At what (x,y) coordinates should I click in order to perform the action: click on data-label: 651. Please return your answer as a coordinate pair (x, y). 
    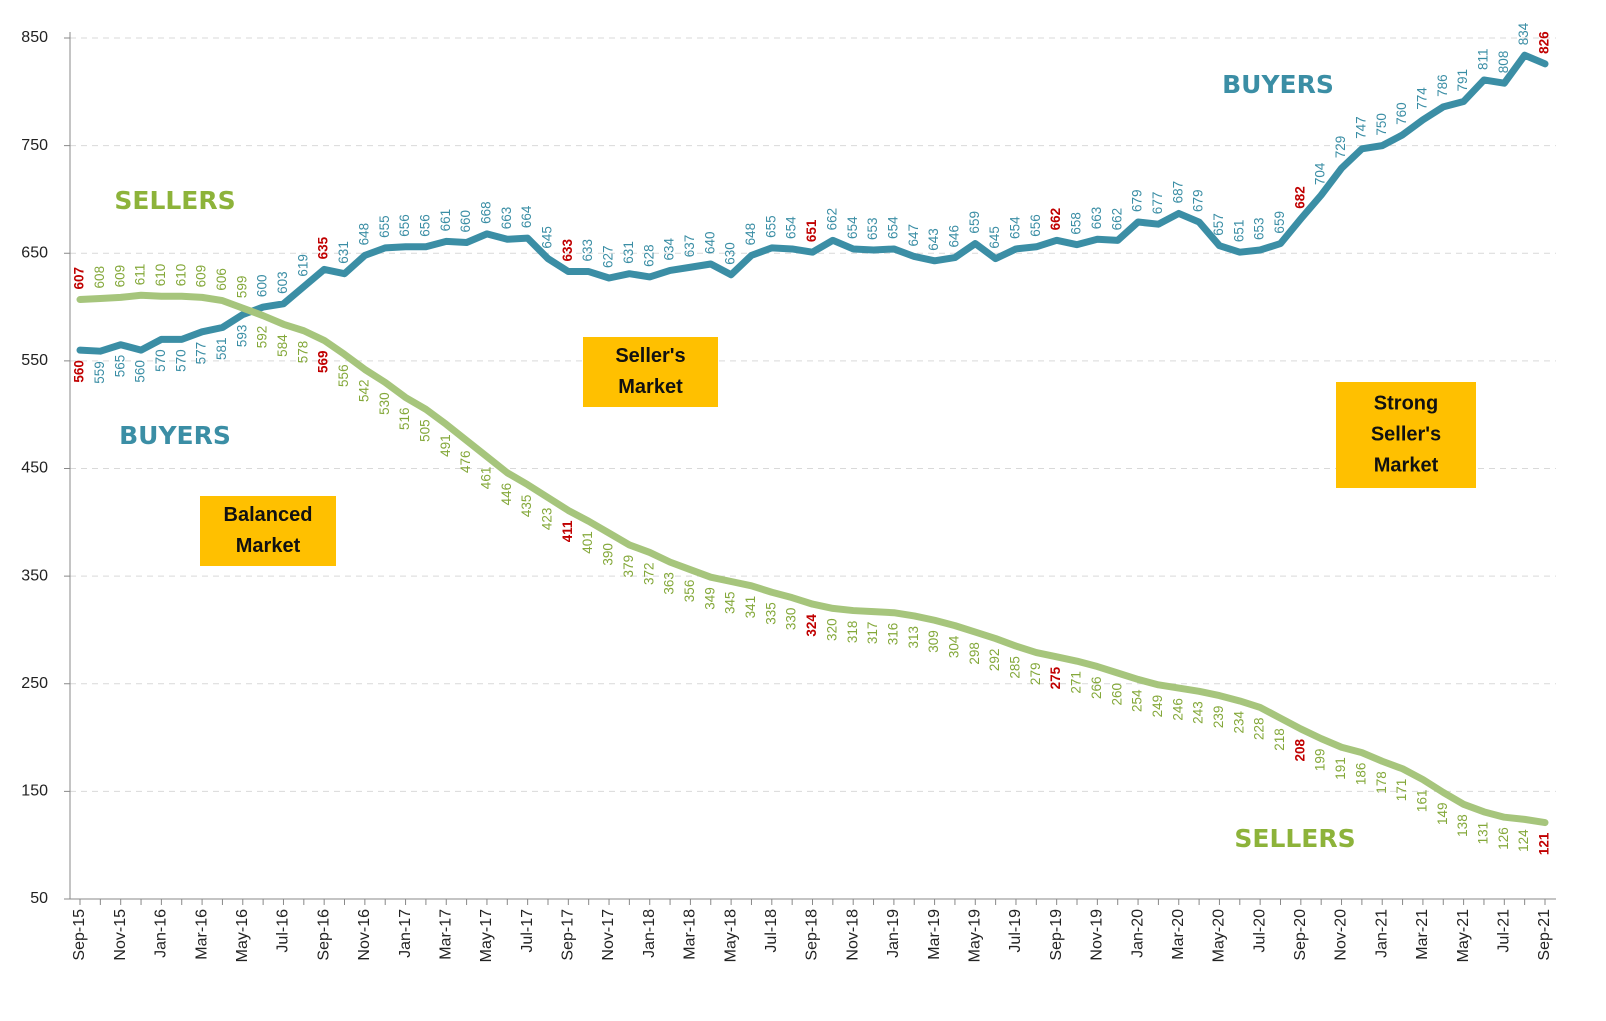
    Looking at the image, I should click on (1238, 231).